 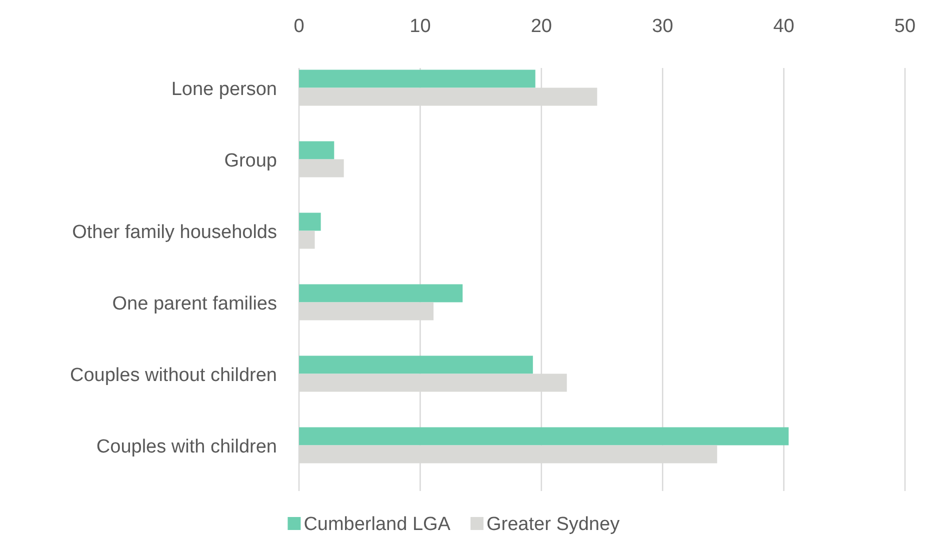 What do you see at coordinates (194, 303) in the screenshot?
I see `y-tick-label: One parent families` at bounding box center [194, 303].